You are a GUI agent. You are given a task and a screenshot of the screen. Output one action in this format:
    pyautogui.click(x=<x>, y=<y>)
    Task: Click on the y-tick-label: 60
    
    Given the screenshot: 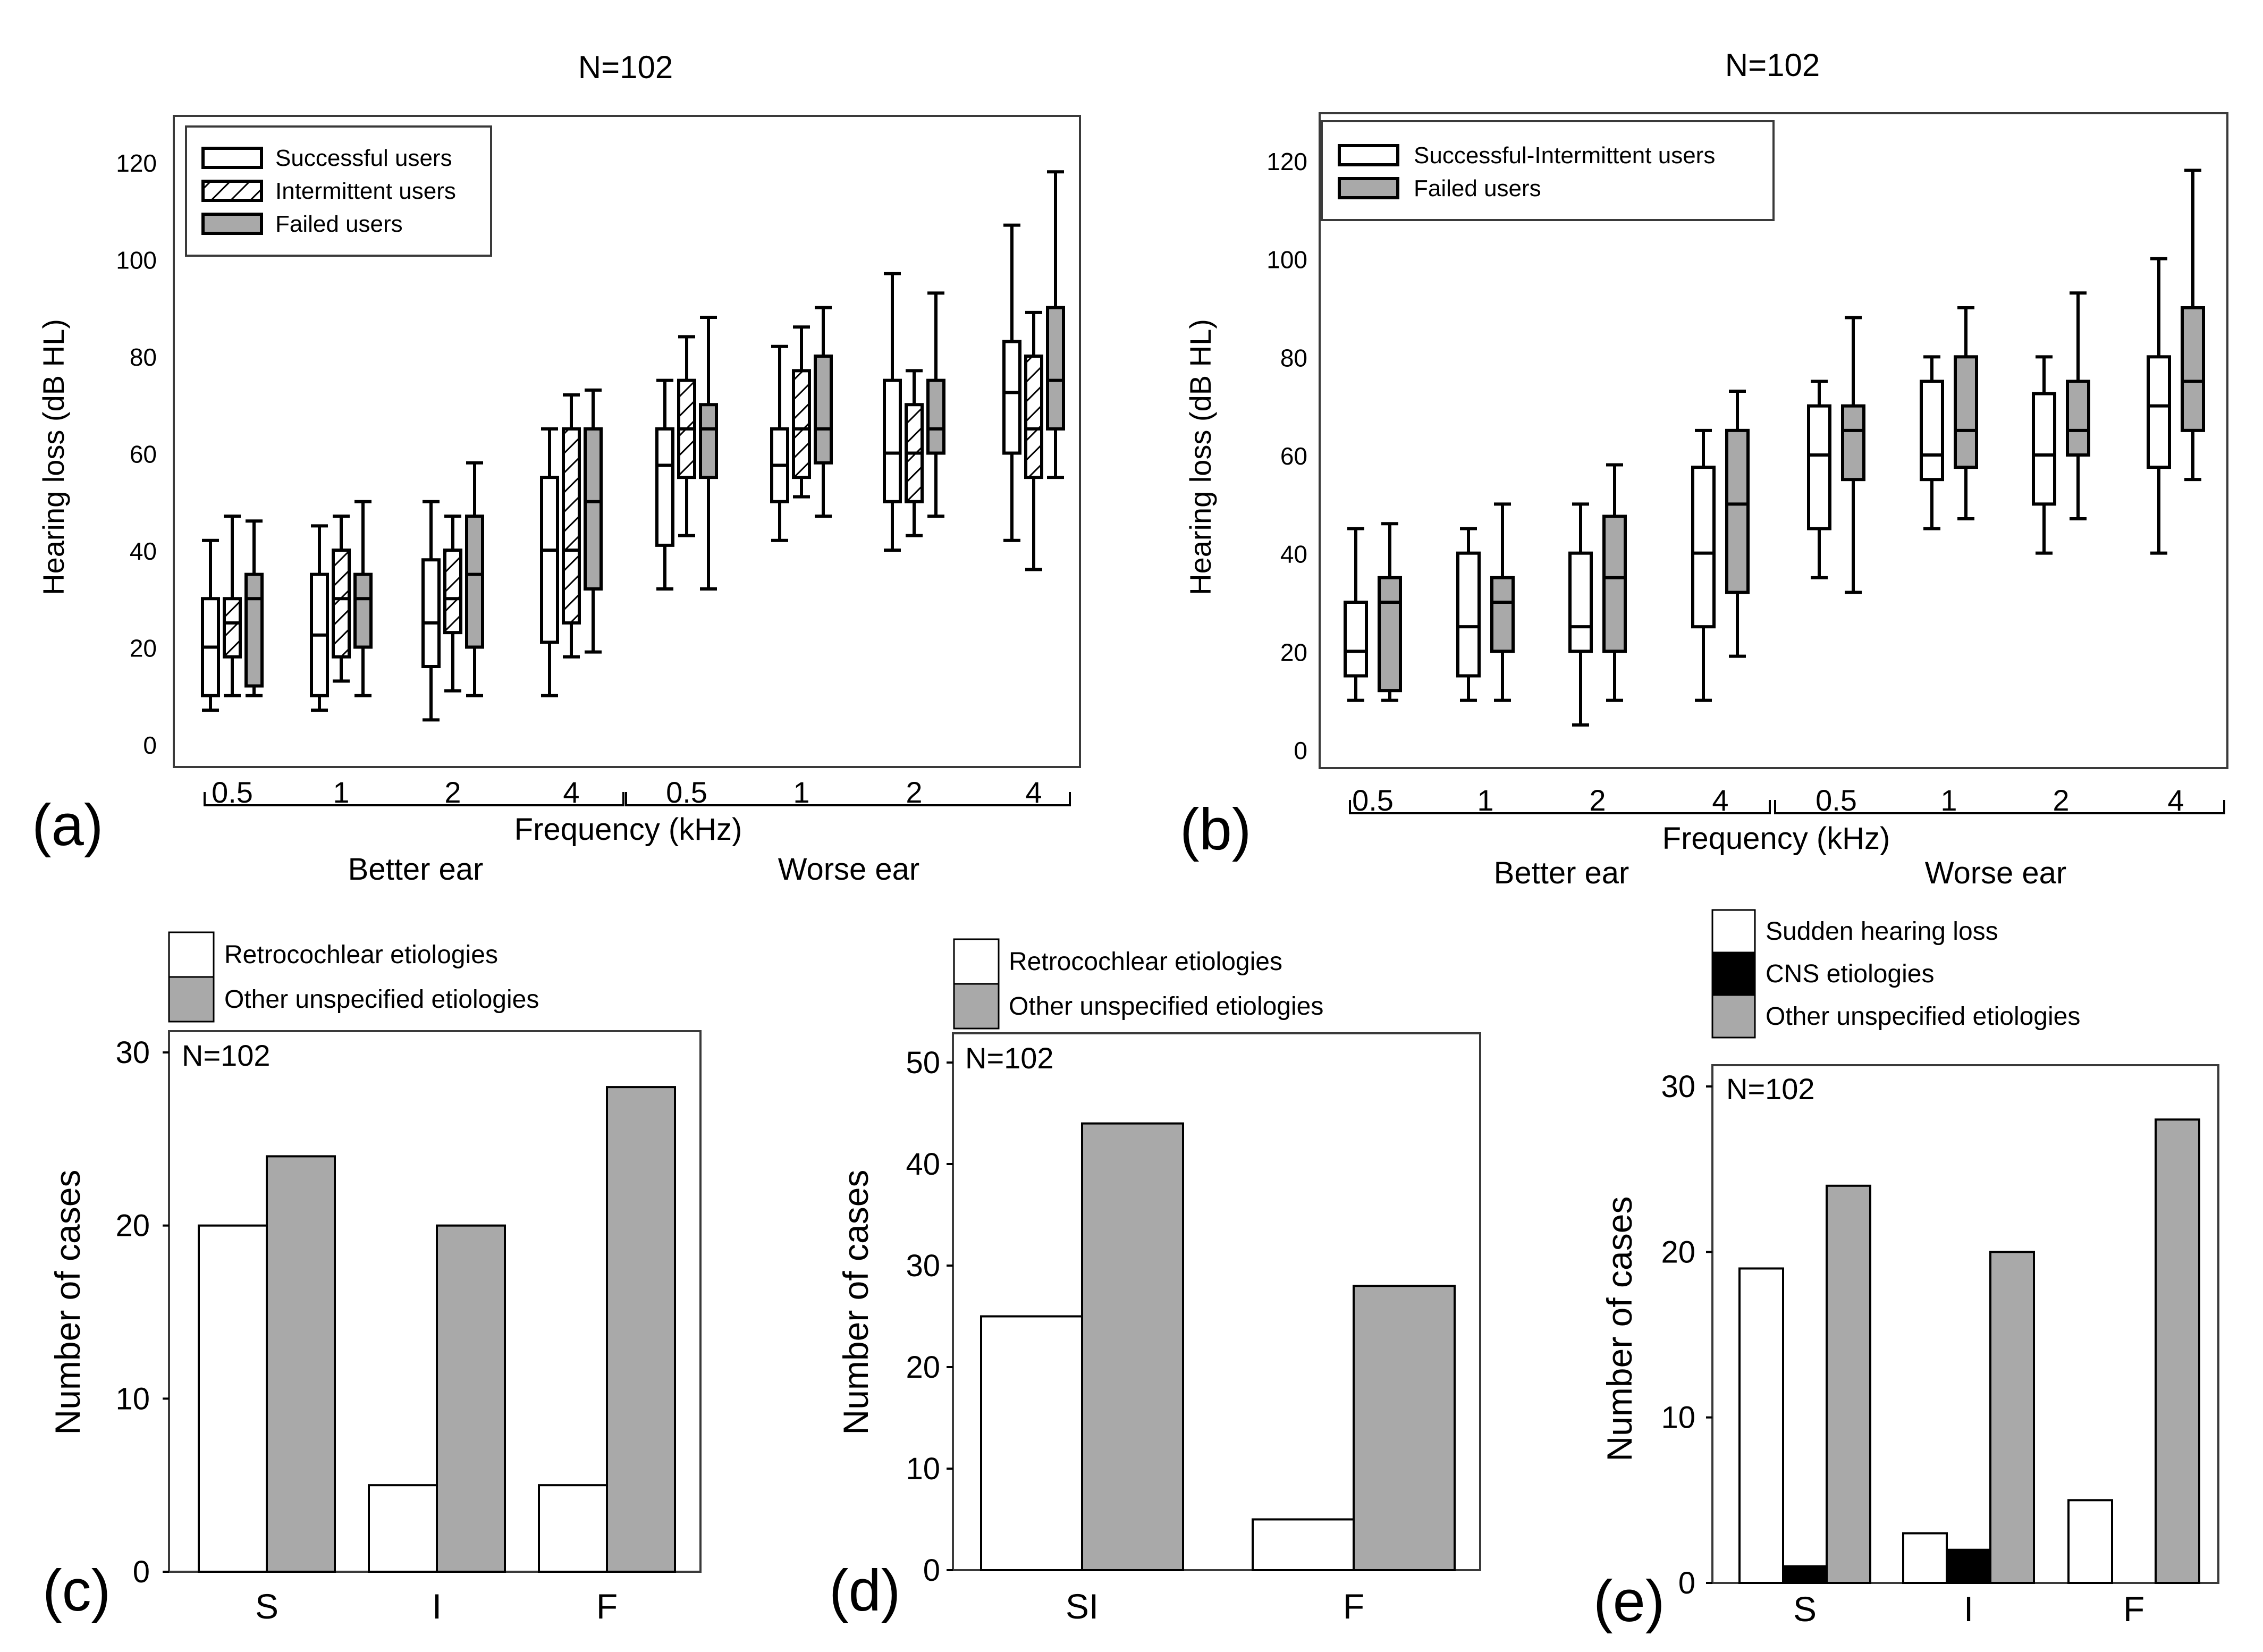 What is the action you would take?
    pyautogui.click(x=144, y=455)
    